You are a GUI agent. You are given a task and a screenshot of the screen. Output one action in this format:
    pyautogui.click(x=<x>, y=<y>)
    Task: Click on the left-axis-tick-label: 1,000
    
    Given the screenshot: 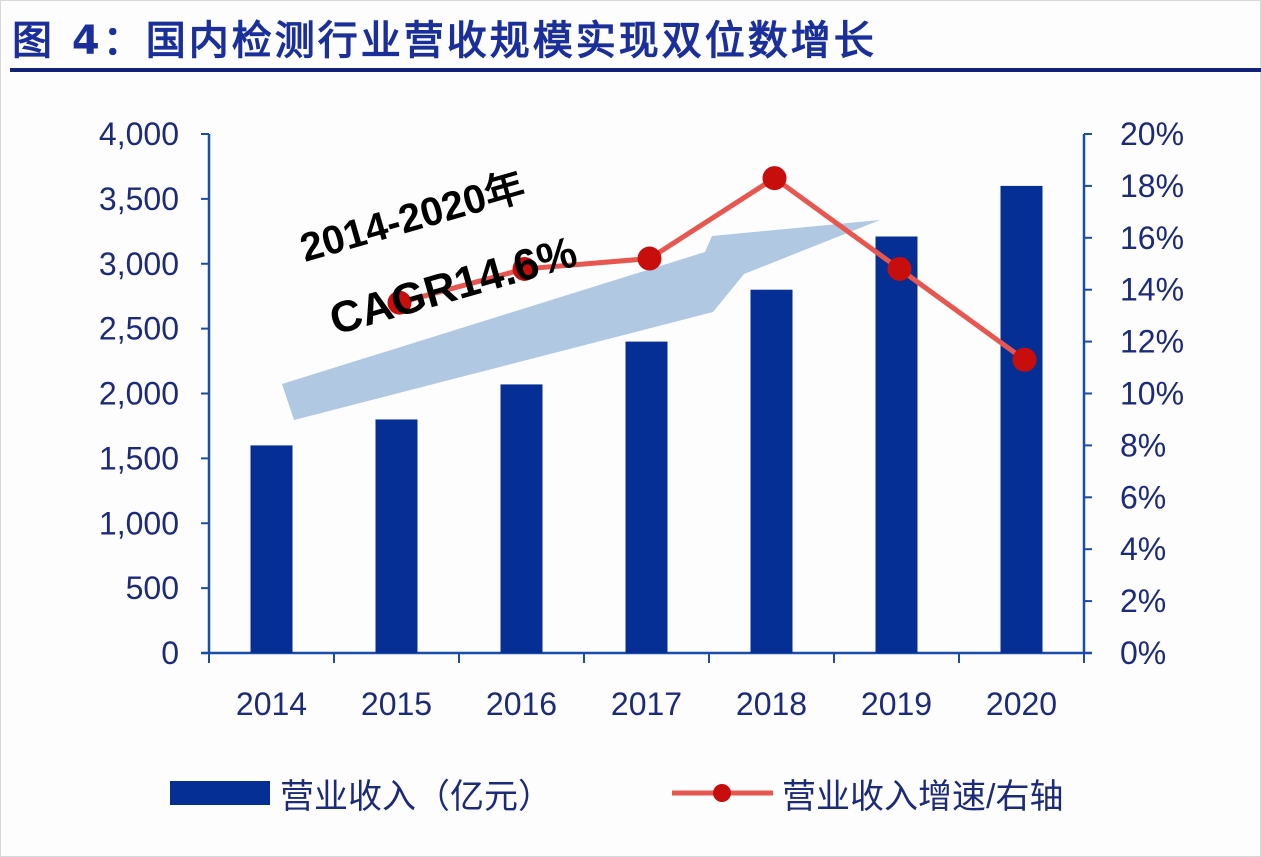 What is the action you would take?
    pyautogui.click(x=139, y=523)
    